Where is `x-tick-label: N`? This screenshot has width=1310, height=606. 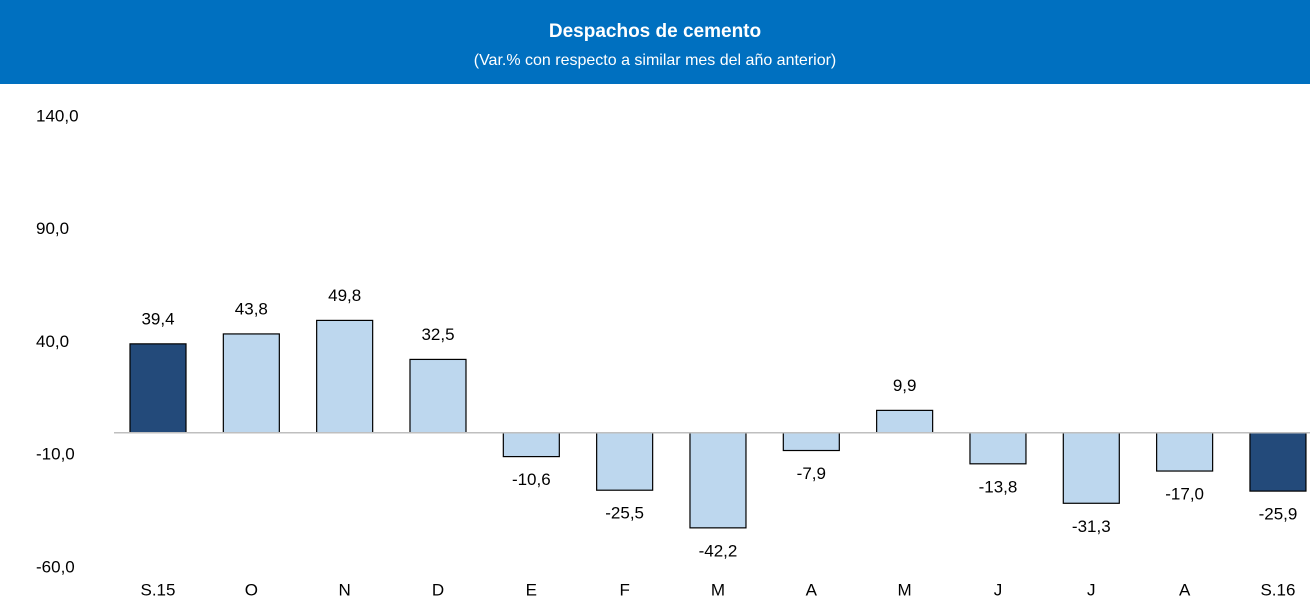
x-tick-label: N is located at coordinates (345, 589).